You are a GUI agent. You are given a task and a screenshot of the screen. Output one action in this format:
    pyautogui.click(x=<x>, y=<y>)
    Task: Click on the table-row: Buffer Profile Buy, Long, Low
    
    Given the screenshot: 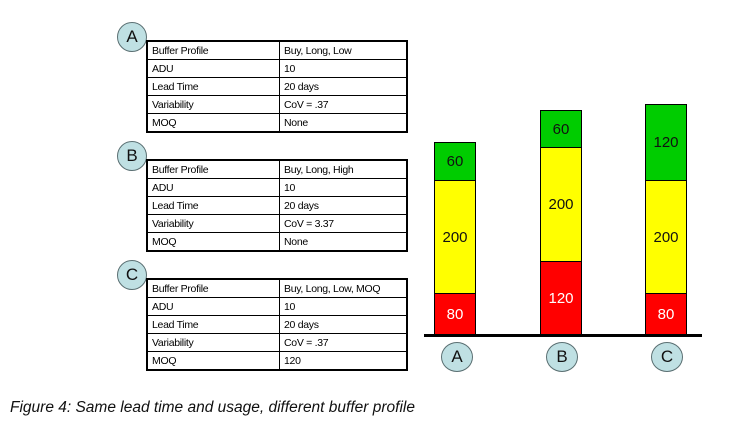 What is the action you would take?
    pyautogui.click(x=277, y=50)
    